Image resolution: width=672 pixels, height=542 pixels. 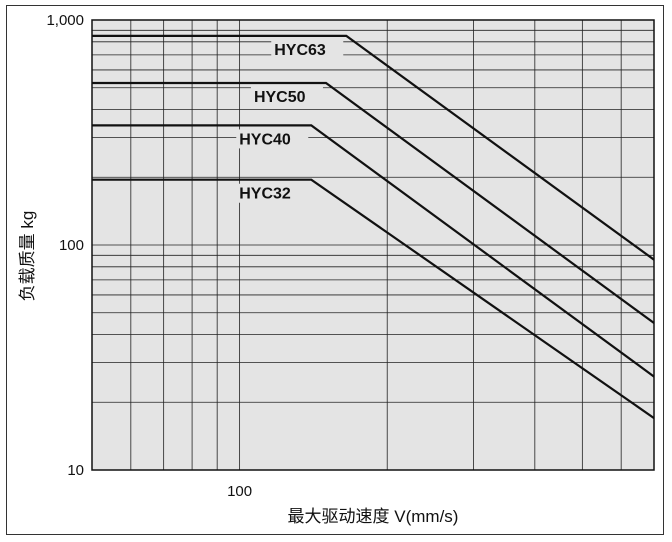 I want to click on x-axis-label: 最大驱动速度 V(mm/s), so click(x=373, y=516).